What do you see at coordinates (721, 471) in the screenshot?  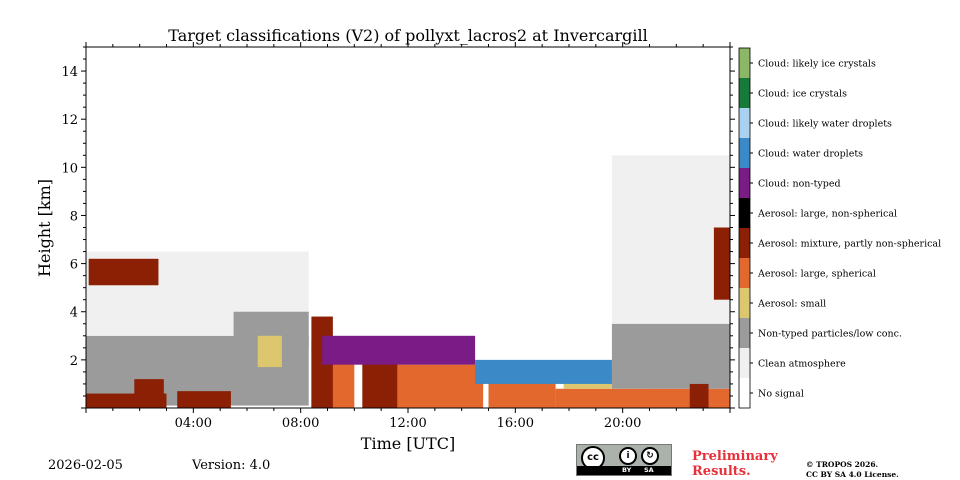 I see `preliminary-line-2: Results.` at bounding box center [721, 471].